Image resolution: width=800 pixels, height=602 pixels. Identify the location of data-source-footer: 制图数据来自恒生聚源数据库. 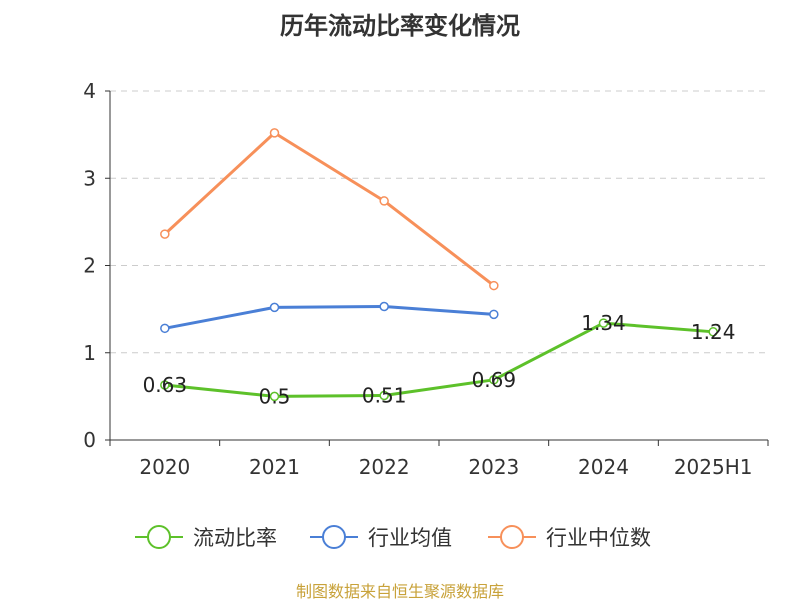
(399, 591).